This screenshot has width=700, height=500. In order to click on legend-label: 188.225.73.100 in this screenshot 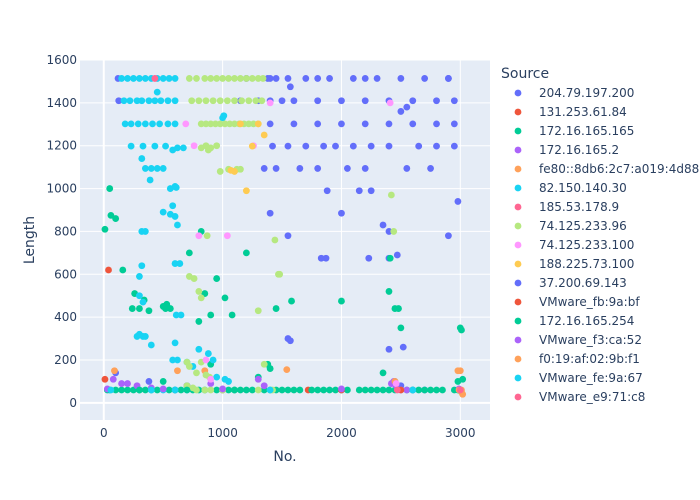, I will do `click(586, 264)`.